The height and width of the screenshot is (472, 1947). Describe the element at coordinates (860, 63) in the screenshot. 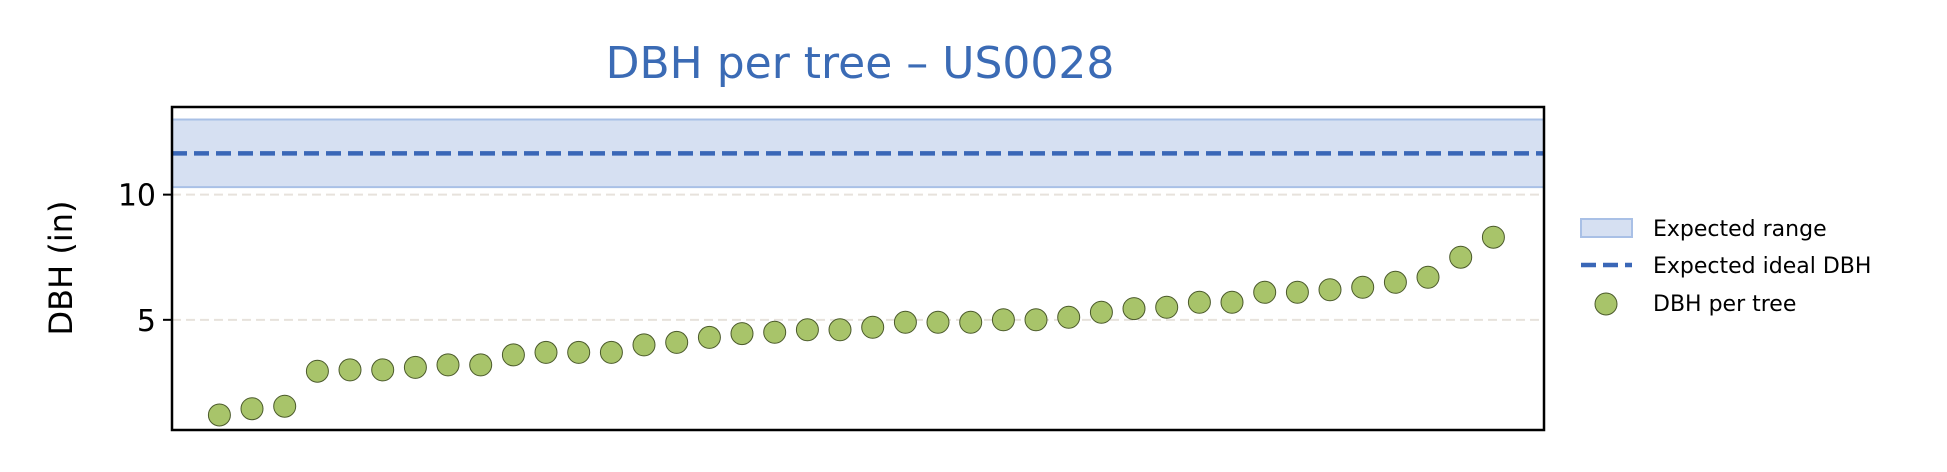

I see `chart-title: DBH per tree – US0028` at that location.